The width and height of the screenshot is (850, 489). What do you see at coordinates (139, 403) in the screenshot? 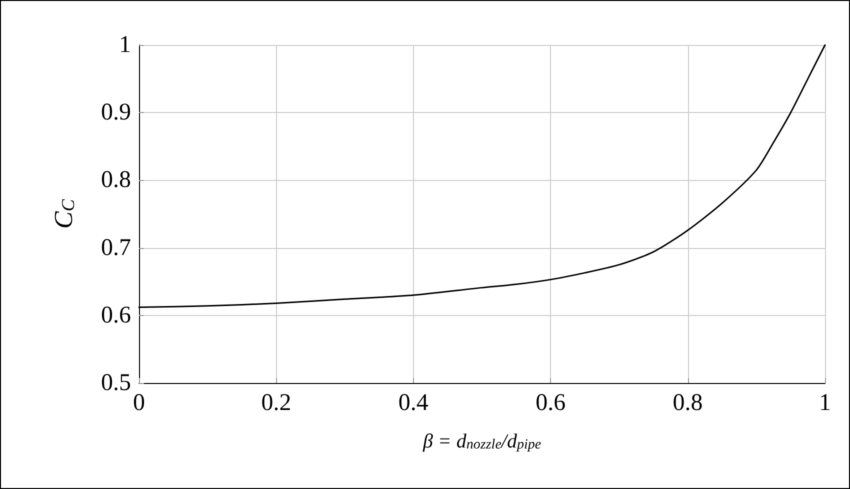
I see `x-tick-label: 0` at bounding box center [139, 403].